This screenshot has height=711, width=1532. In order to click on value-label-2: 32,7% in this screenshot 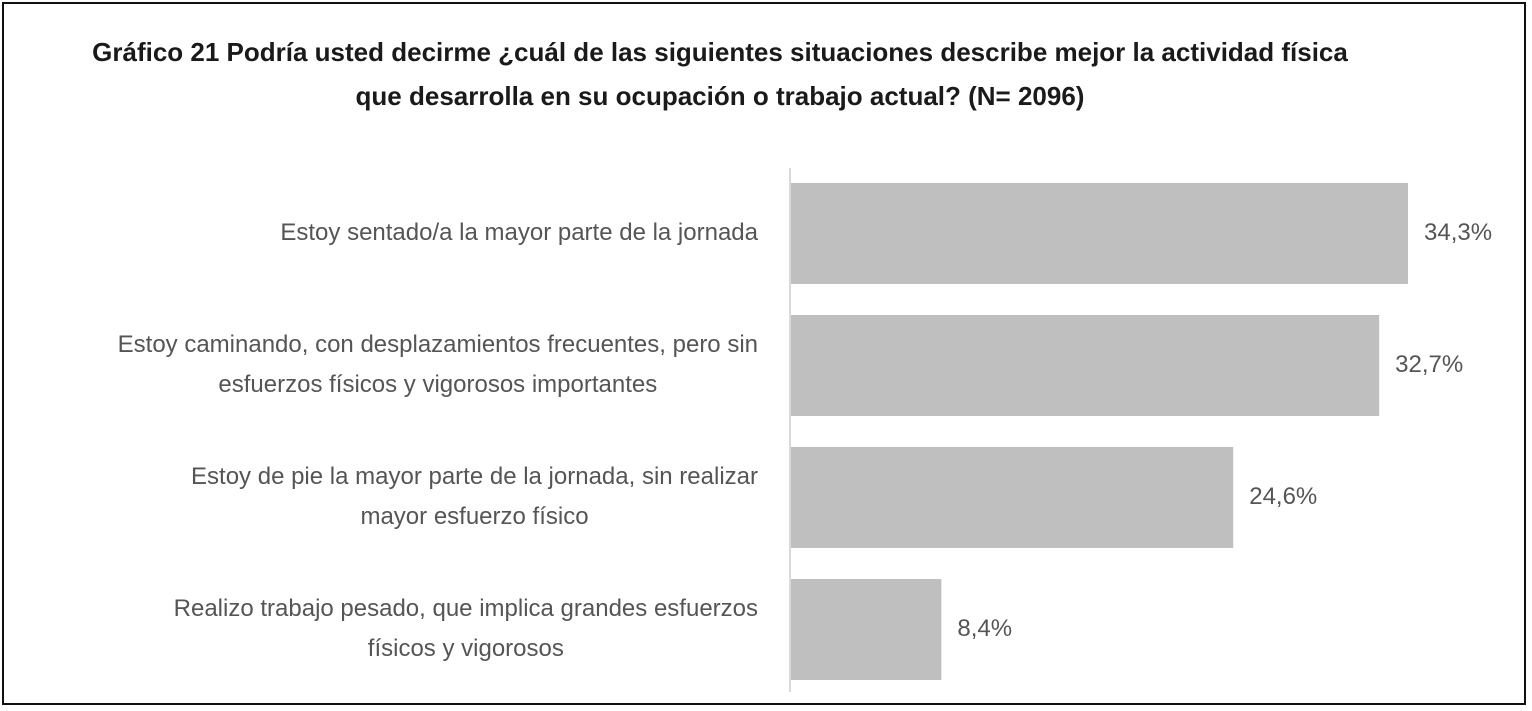, I will do `click(1429, 364)`.